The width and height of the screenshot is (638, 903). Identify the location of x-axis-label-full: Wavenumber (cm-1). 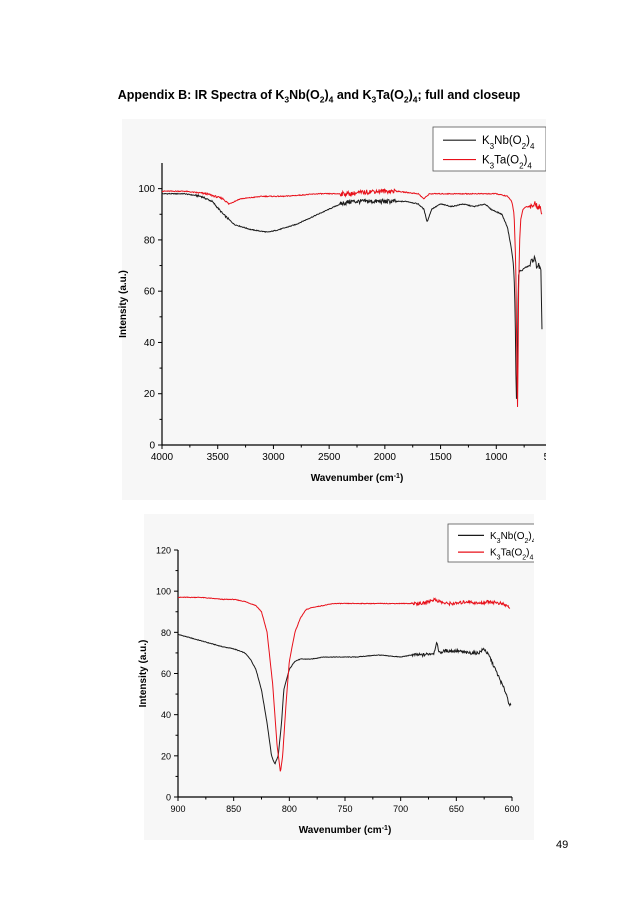
(357, 479).